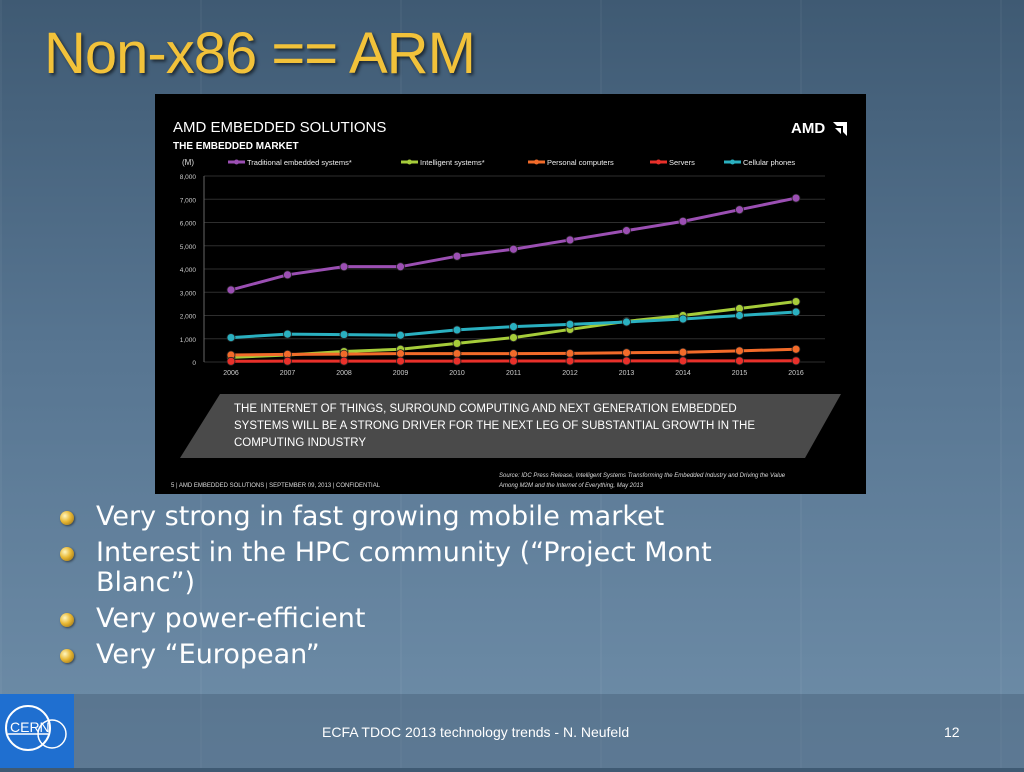  Describe the element at coordinates (580, 162) in the screenshot. I see `legend-label: Personal computers` at that location.